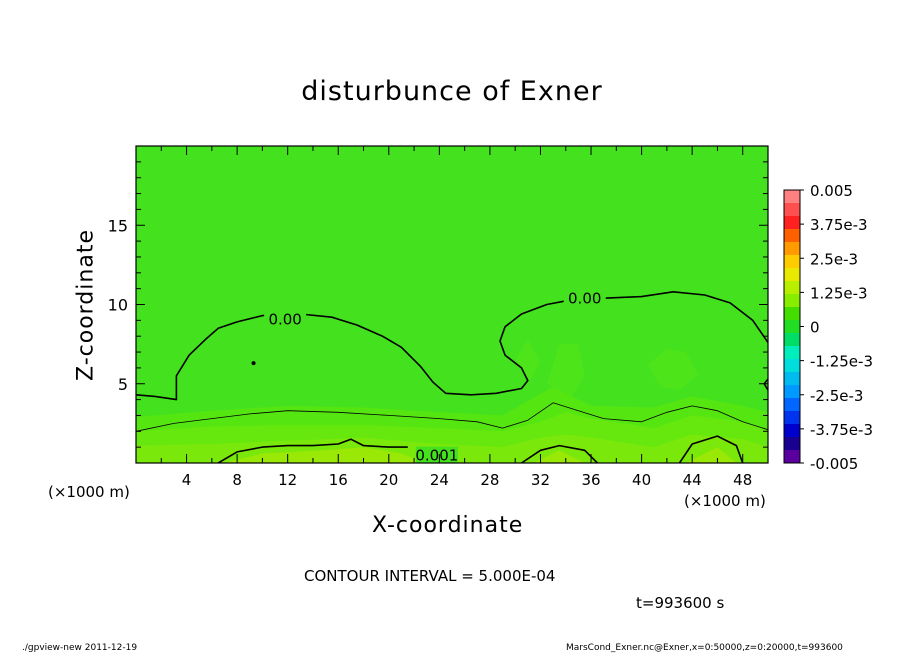 This screenshot has height=654, width=904. I want to click on x-tick-label: 40, so click(641, 480).